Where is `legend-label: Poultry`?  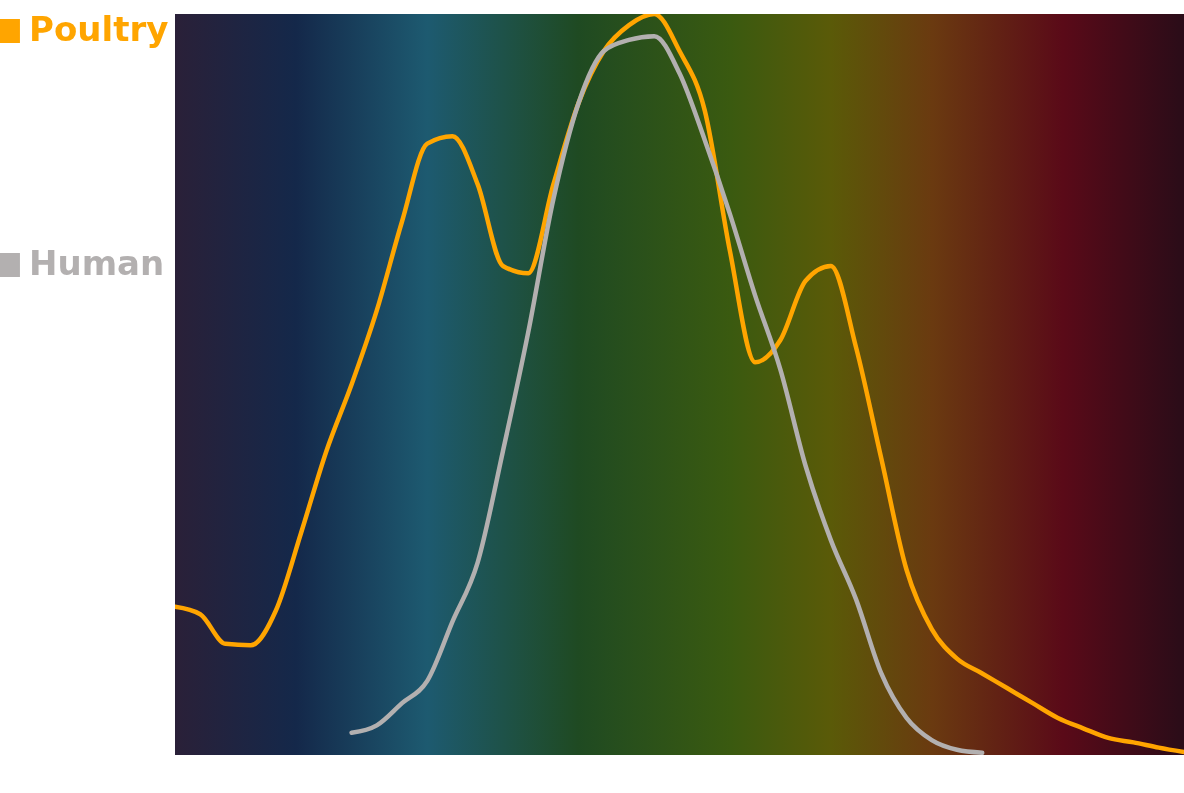 legend-label: Poultry is located at coordinates (99, 29).